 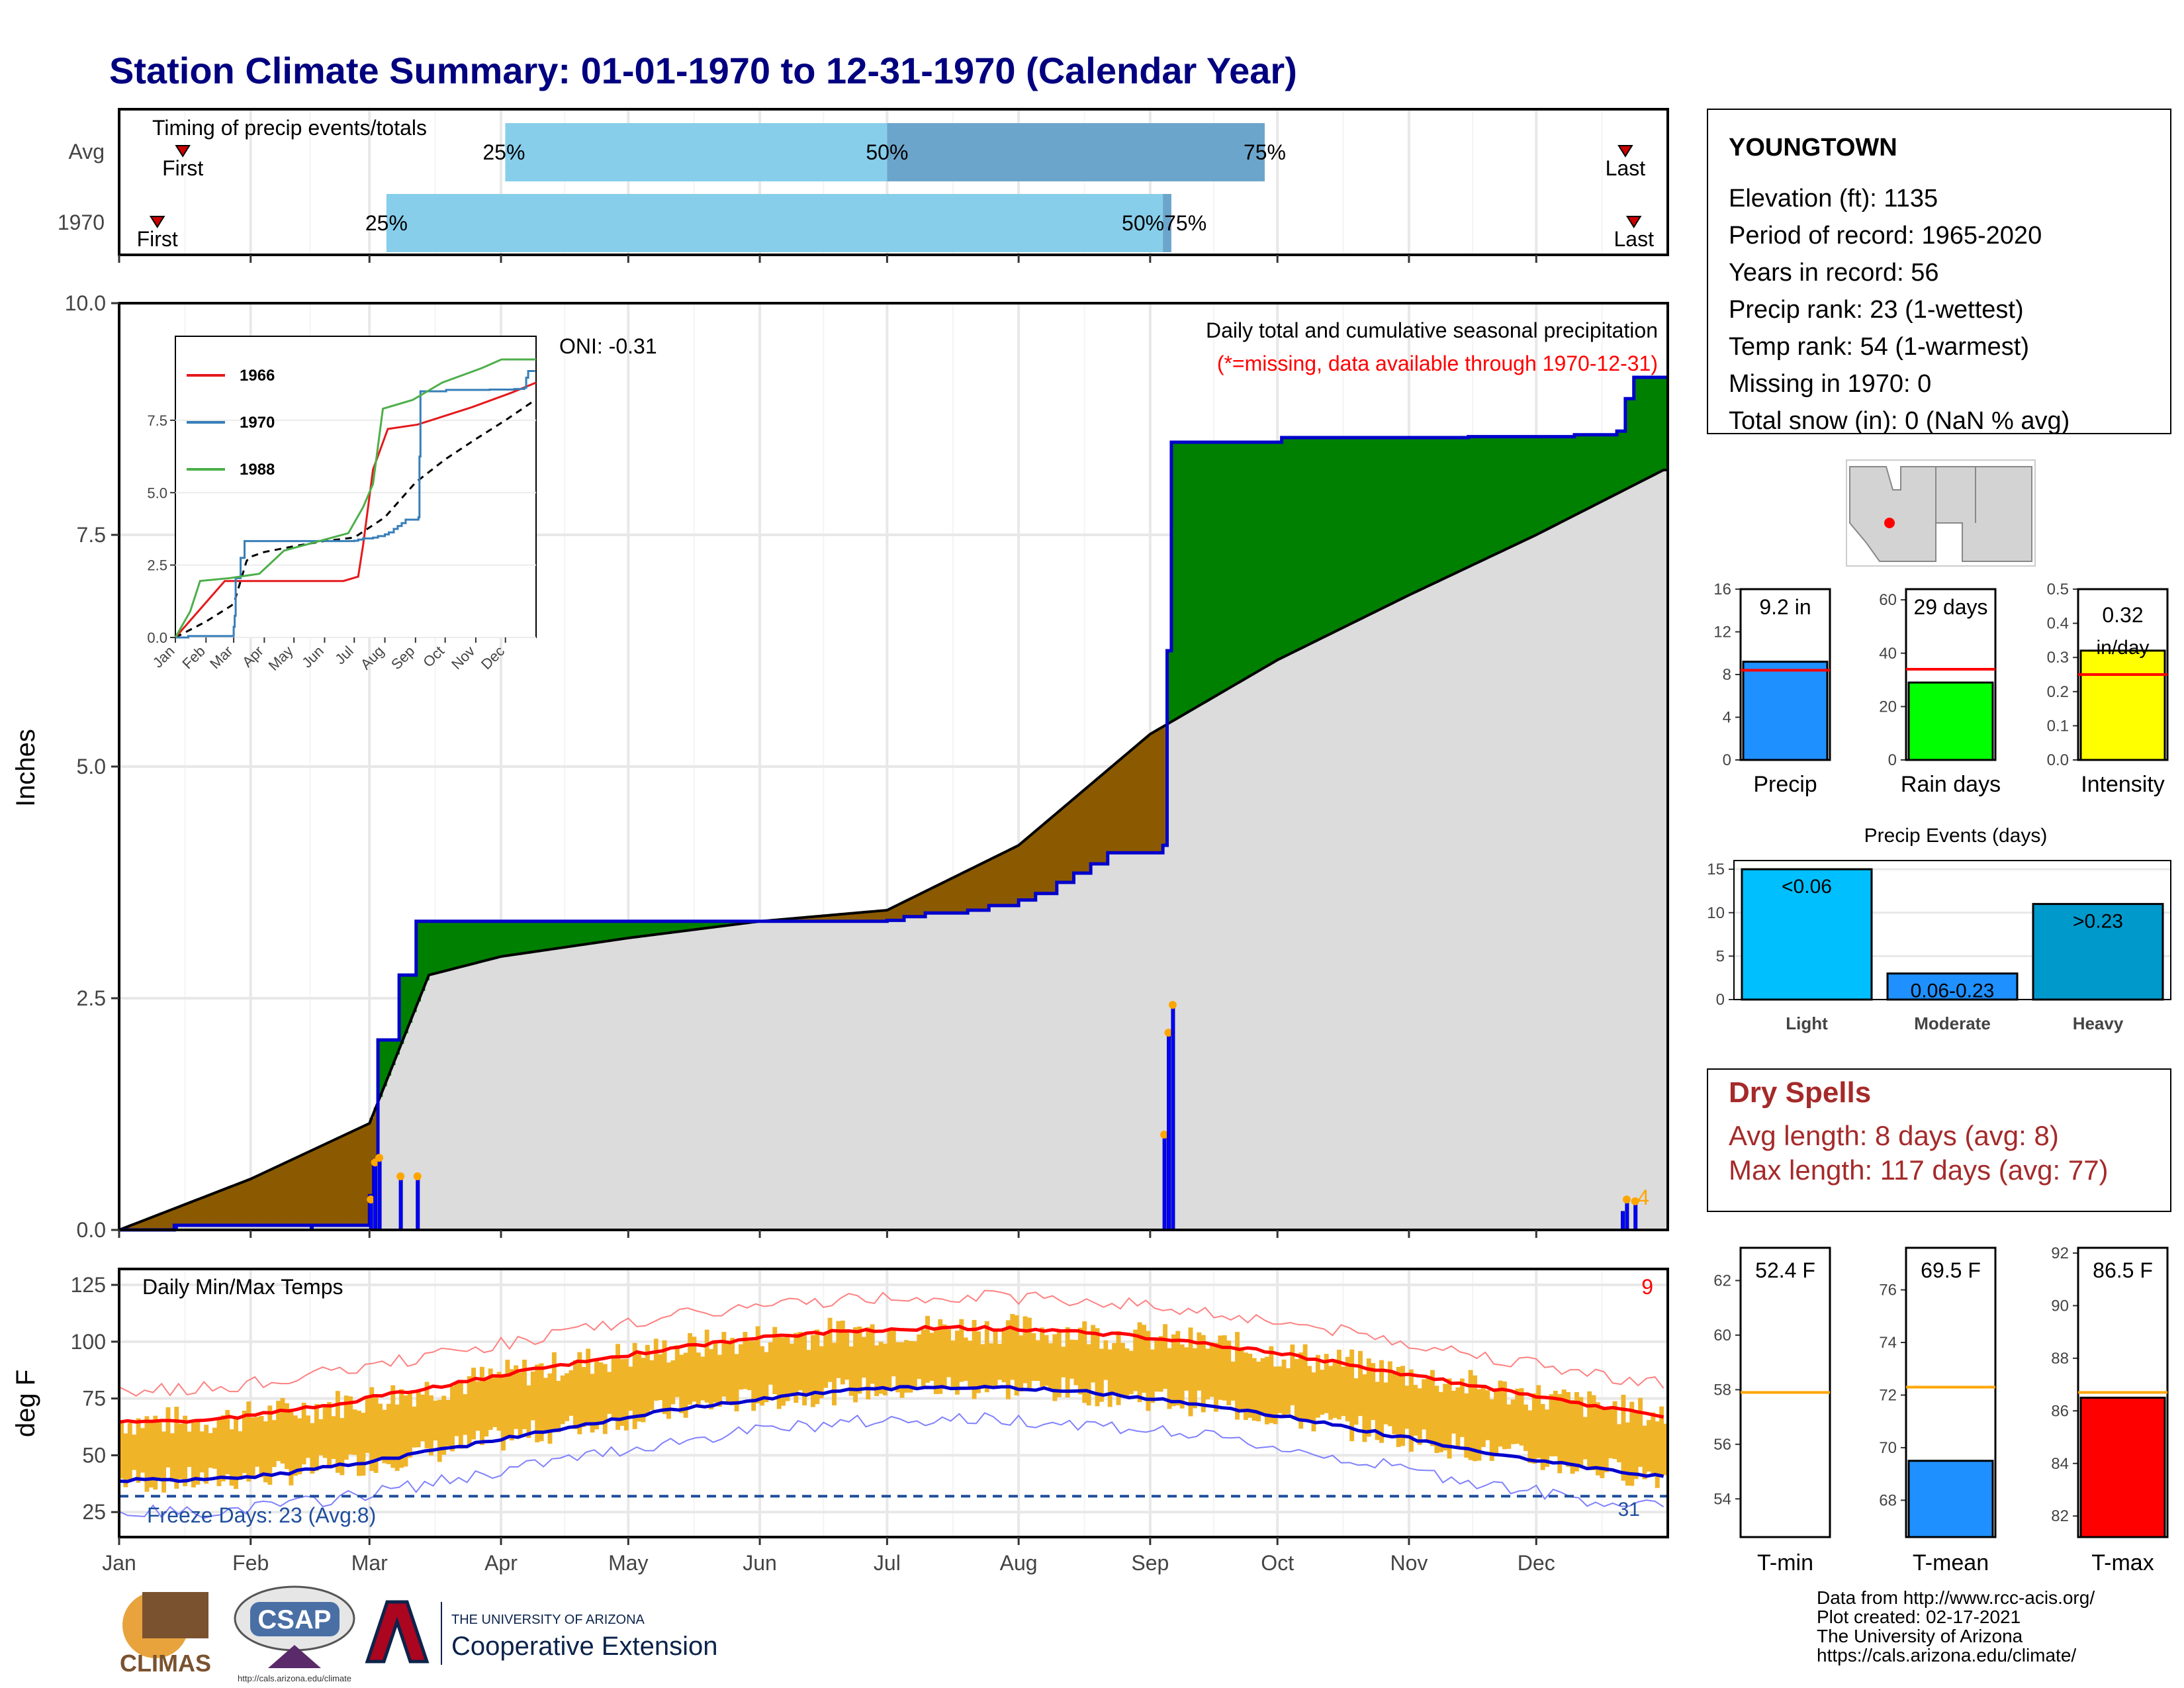 I want to click on inset-line-1988, so click(x=355, y=498).